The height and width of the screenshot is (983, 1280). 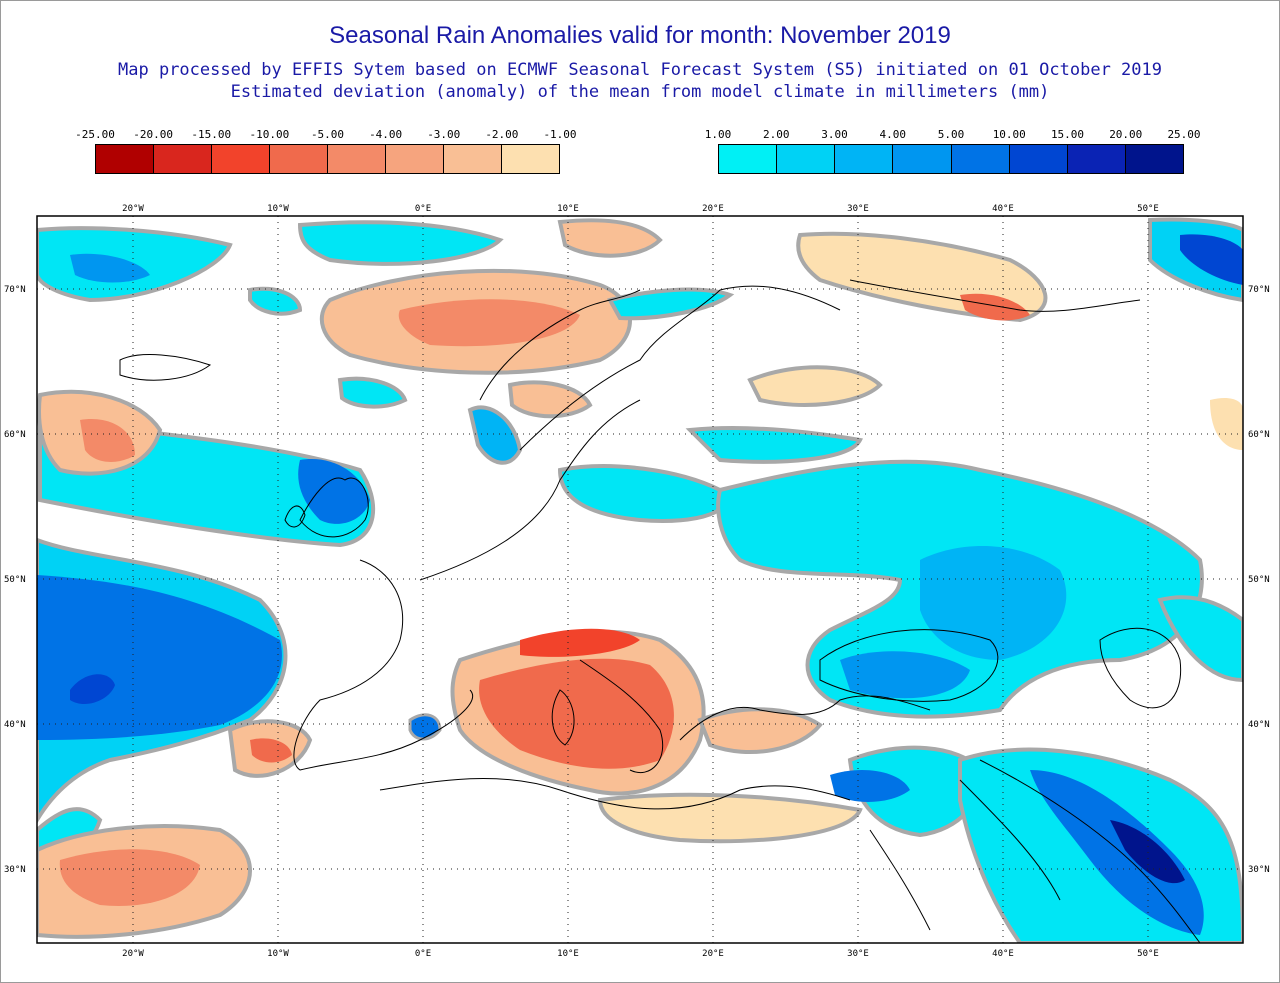 What do you see at coordinates (1126, 134) in the screenshot?
I see `positive-legend-label: 20.00` at bounding box center [1126, 134].